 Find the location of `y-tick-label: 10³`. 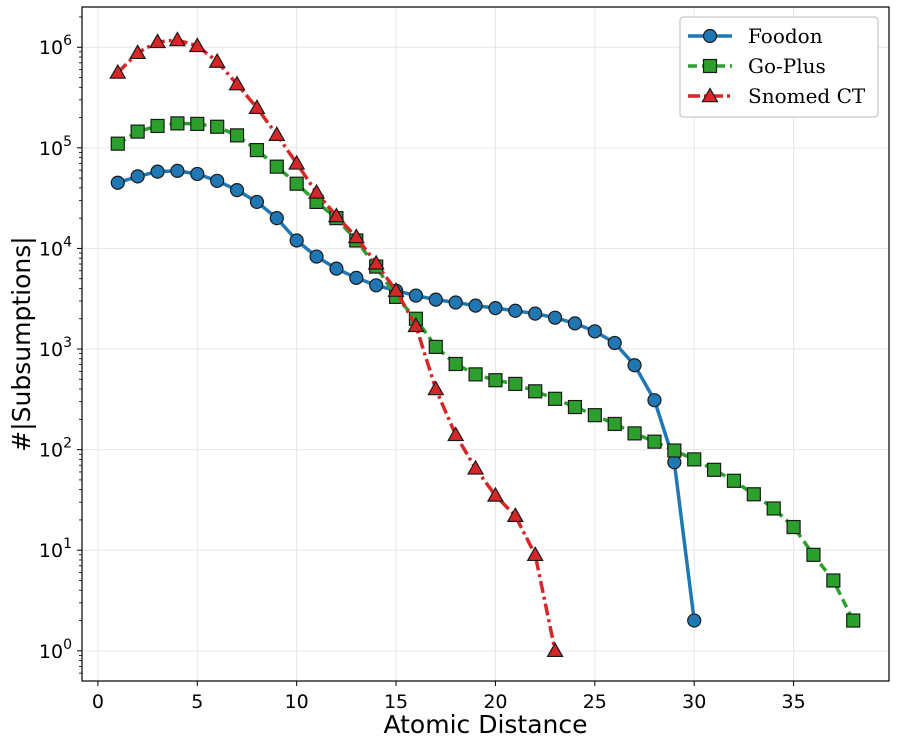

y-tick-label: 10³ is located at coordinates (55, 348).